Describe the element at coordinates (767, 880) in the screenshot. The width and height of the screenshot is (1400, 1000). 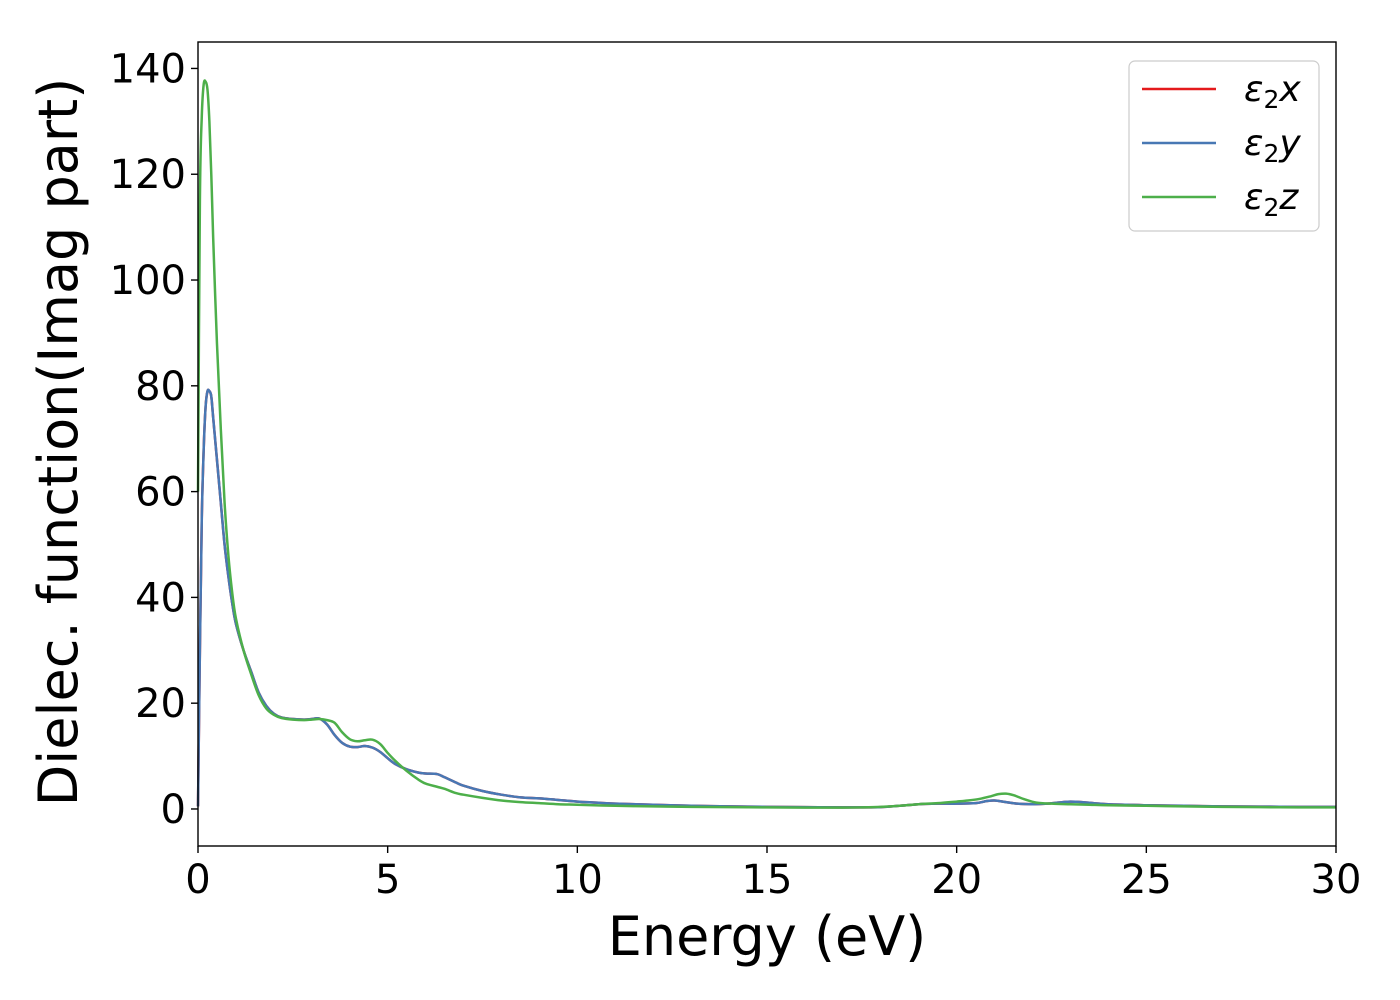
I see `x-tick-label: 15` at that location.